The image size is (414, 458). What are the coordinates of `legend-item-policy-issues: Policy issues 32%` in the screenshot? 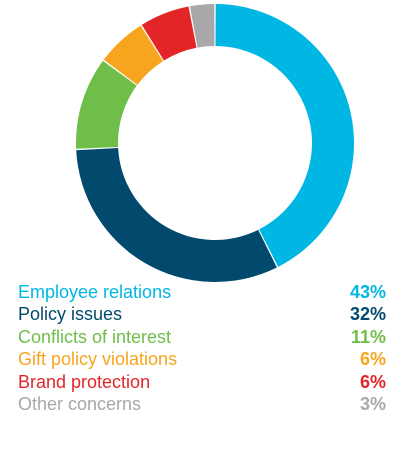 It's located at (202, 314).